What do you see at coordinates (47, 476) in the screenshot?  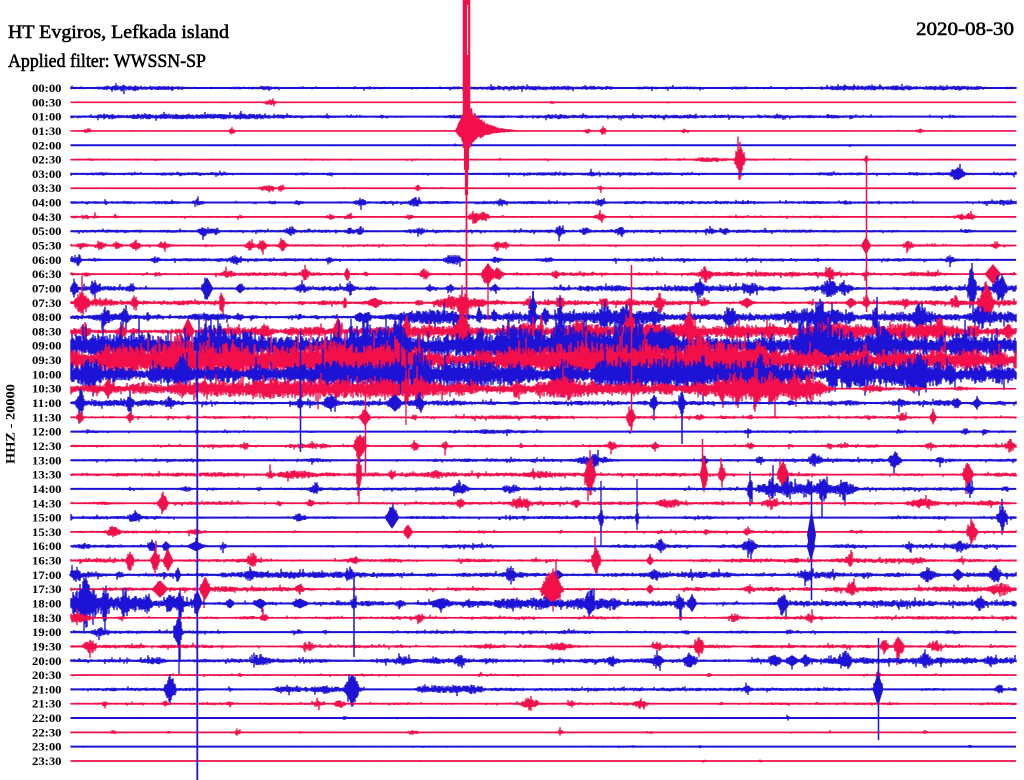 I see `svg-text: 13:30` at bounding box center [47, 476].